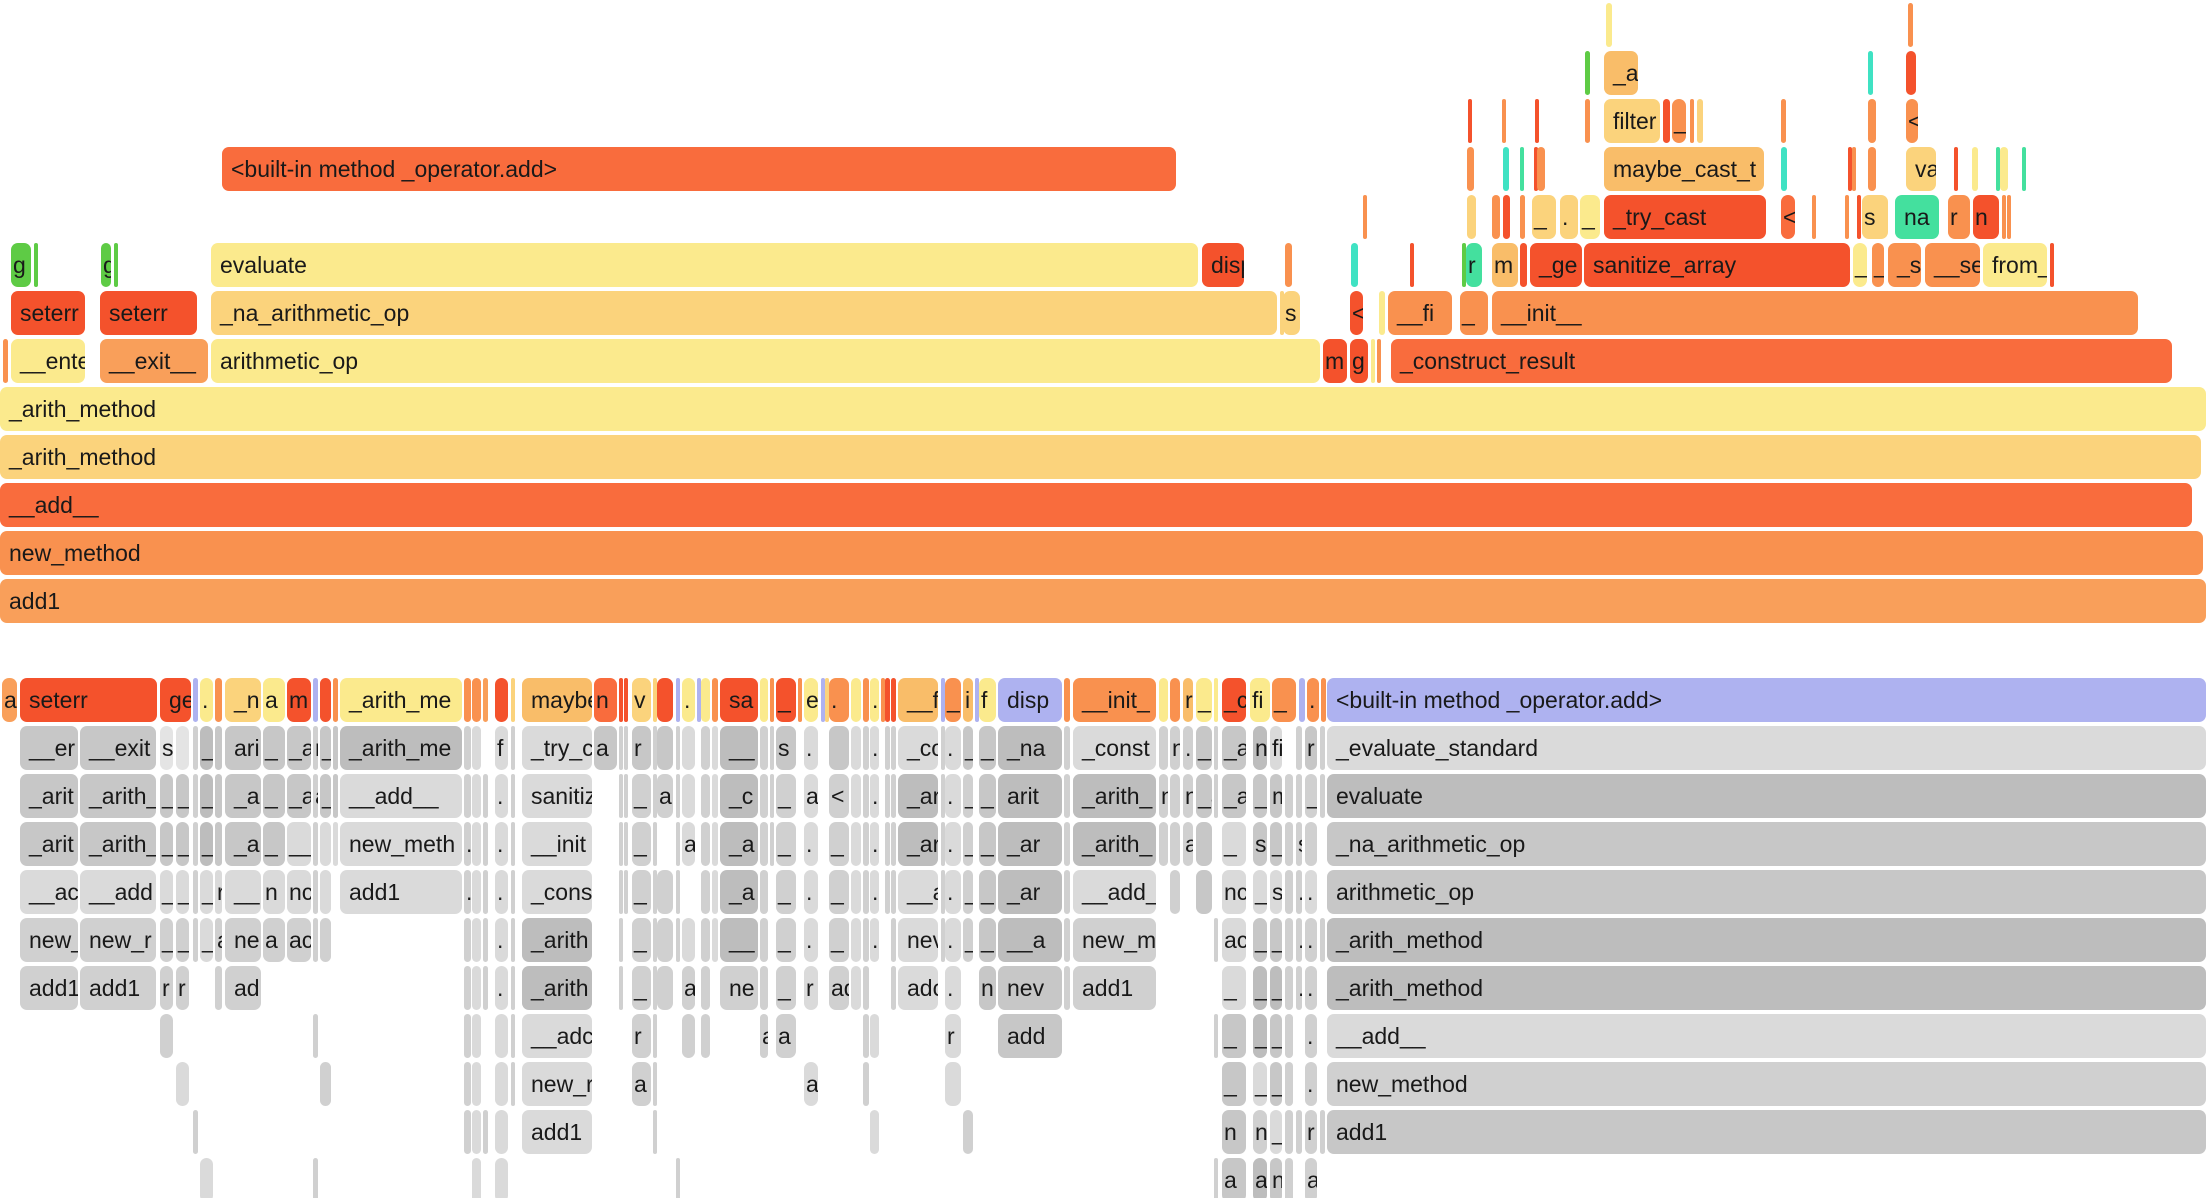 This screenshot has height=1198, width=2206. Describe the element at coordinates (218, 892) in the screenshot. I see `frame-r: r` at that location.